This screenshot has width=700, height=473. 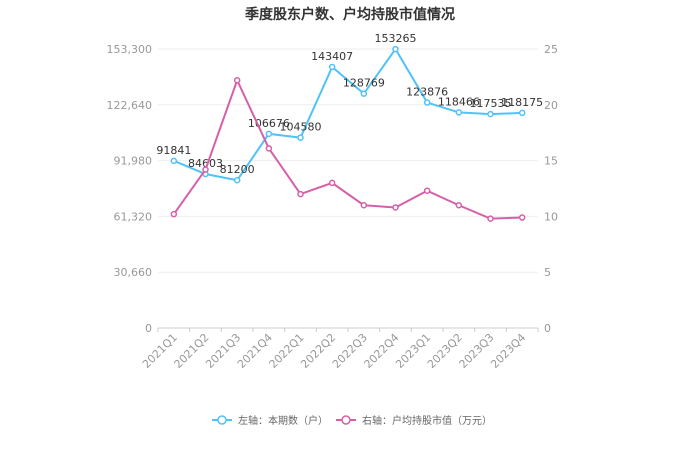 What do you see at coordinates (348, 114) in the screenshot?
I see `series-line-shareholder-count` at bounding box center [348, 114].